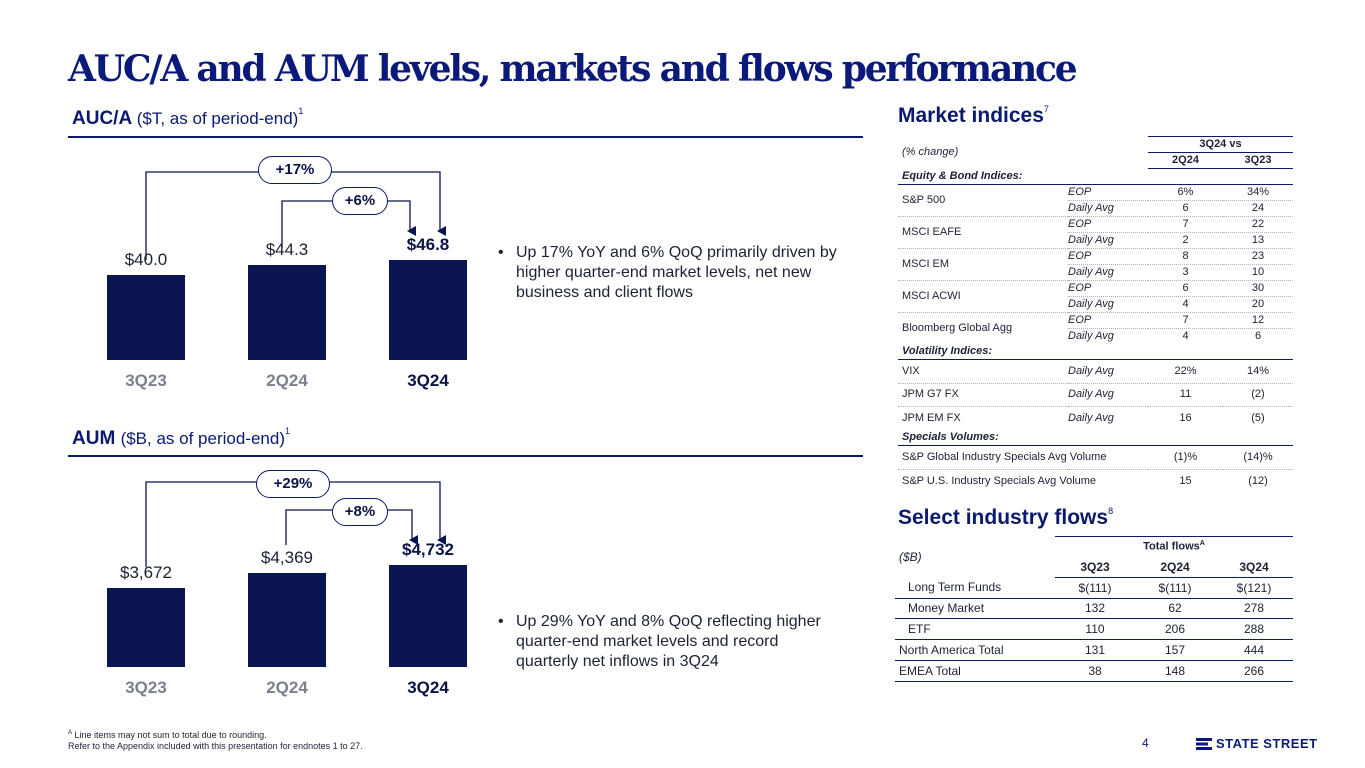 The height and width of the screenshot is (768, 1365). Describe the element at coordinates (1254, 629) in the screenshot. I see `flows-value: 288` at that location.